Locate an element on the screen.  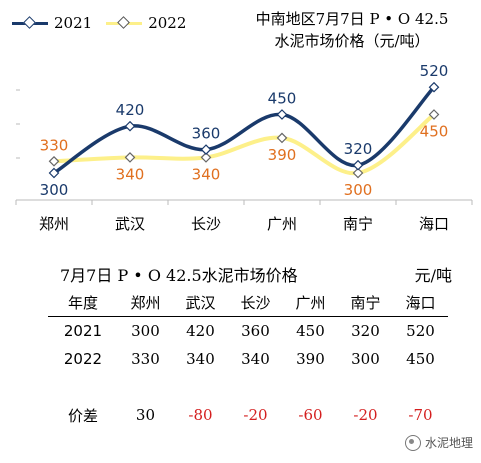
wechat-icon is located at coordinates (412, 442).